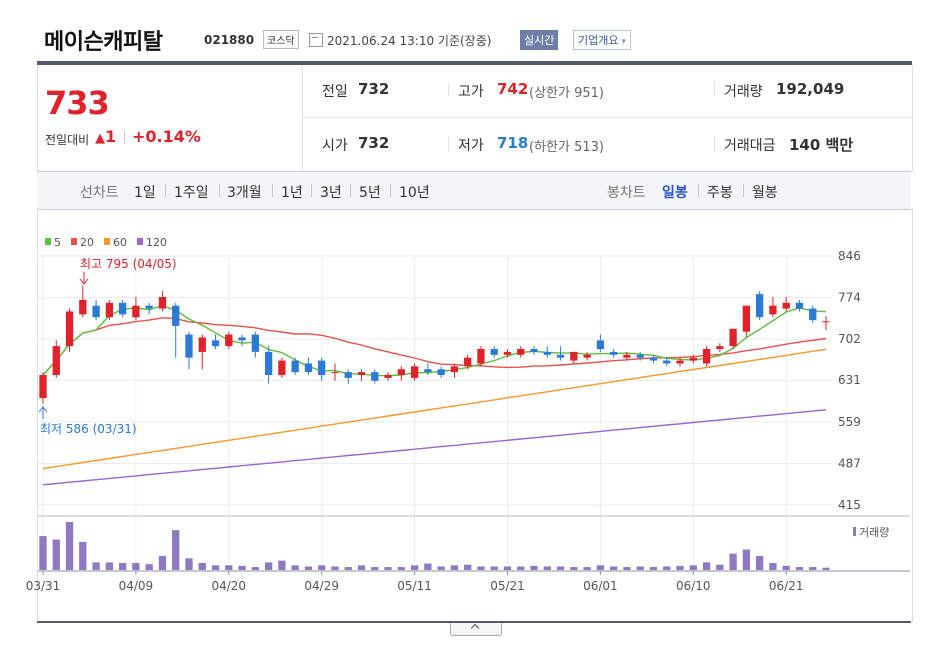 The image size is (925, 658). I want to click on open-value: 732, so click(374, 143).